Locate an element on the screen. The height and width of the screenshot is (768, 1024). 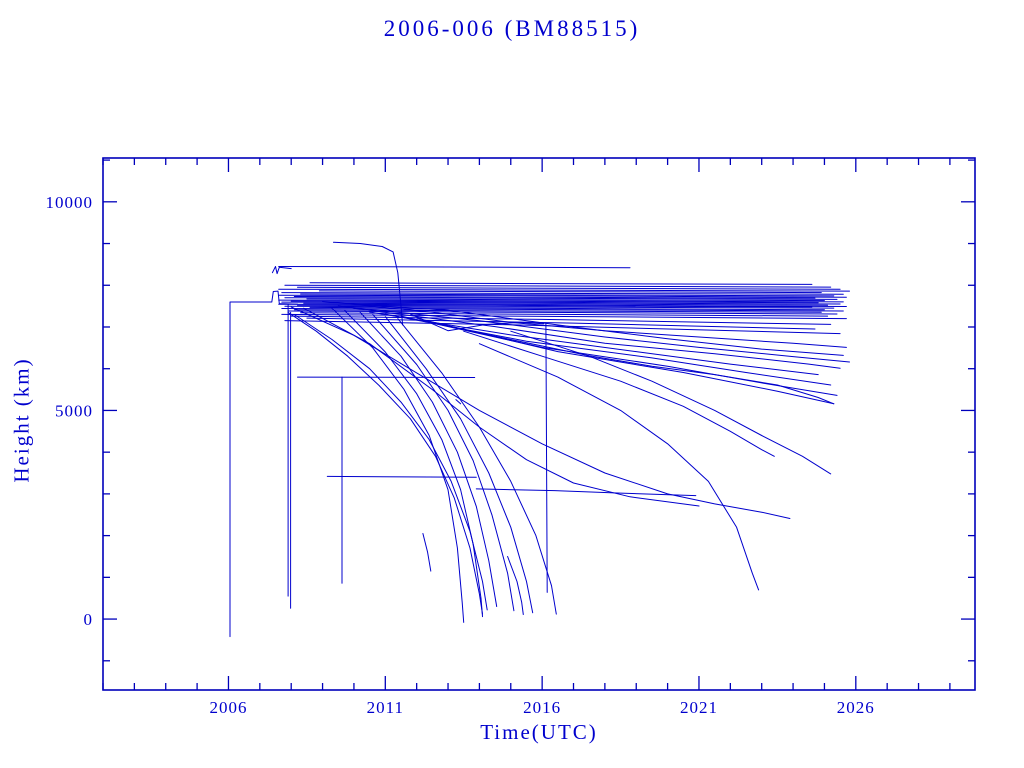
series-steep05 is located at coordinates (477, 466).